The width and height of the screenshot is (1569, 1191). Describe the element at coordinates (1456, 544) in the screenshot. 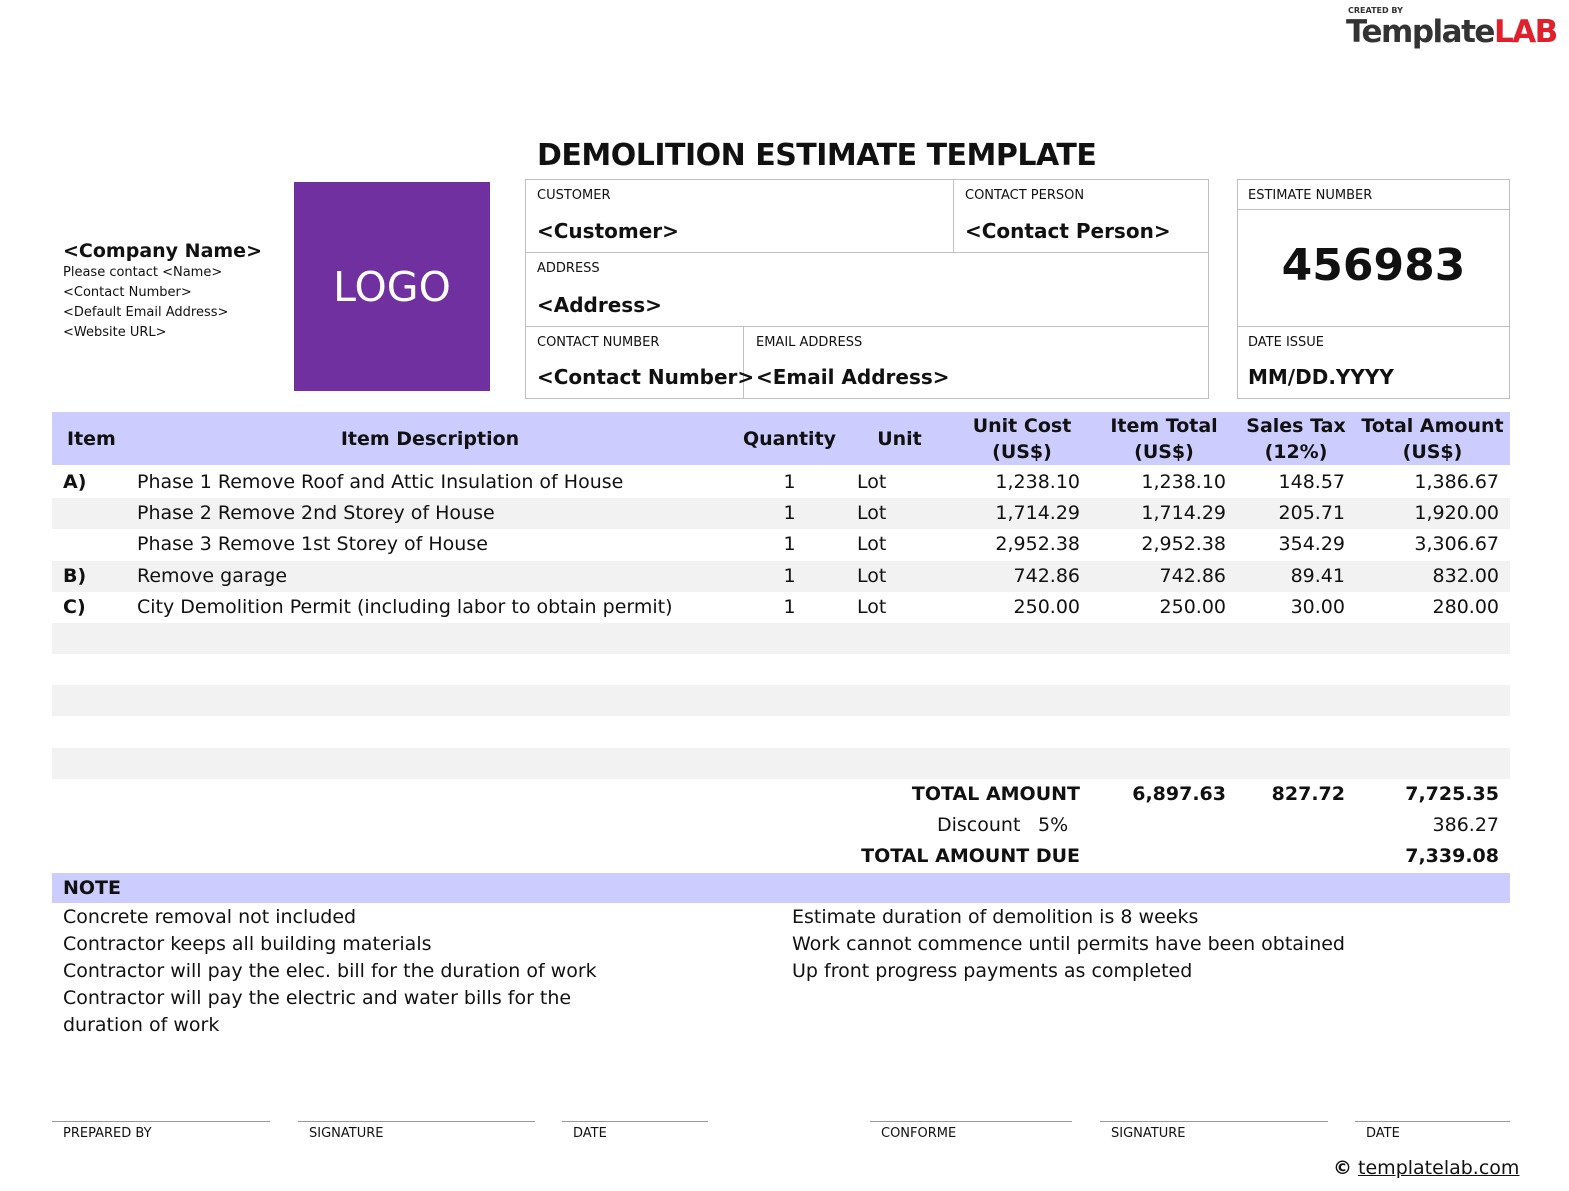

I see `cell-total: 3,306.67` at that location.